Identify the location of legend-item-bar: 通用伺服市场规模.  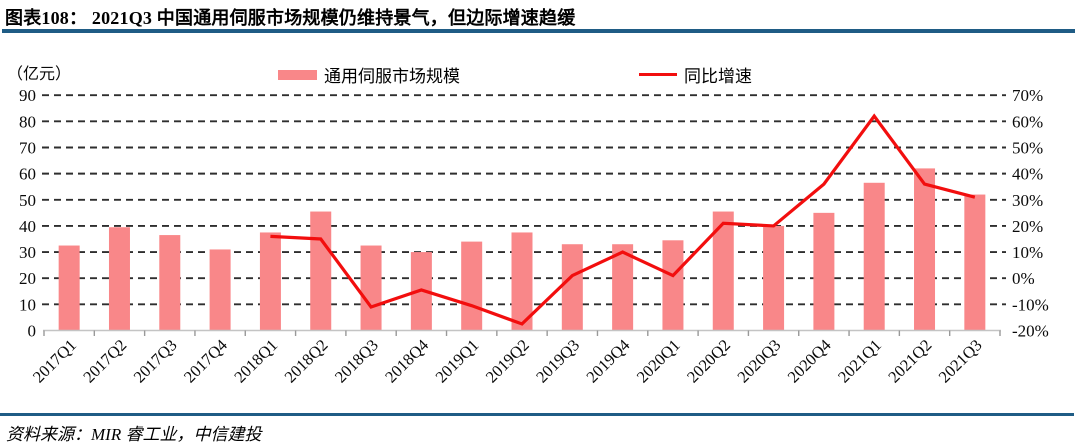
(369, 74).